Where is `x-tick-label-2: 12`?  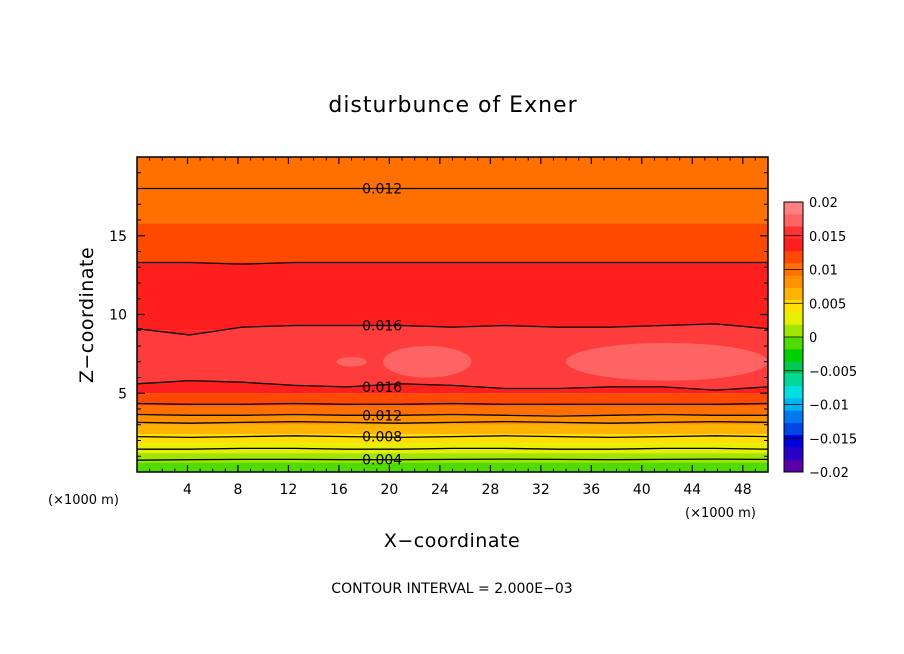 x-tick-label-2: 12 is located at coordinates (289, 490).